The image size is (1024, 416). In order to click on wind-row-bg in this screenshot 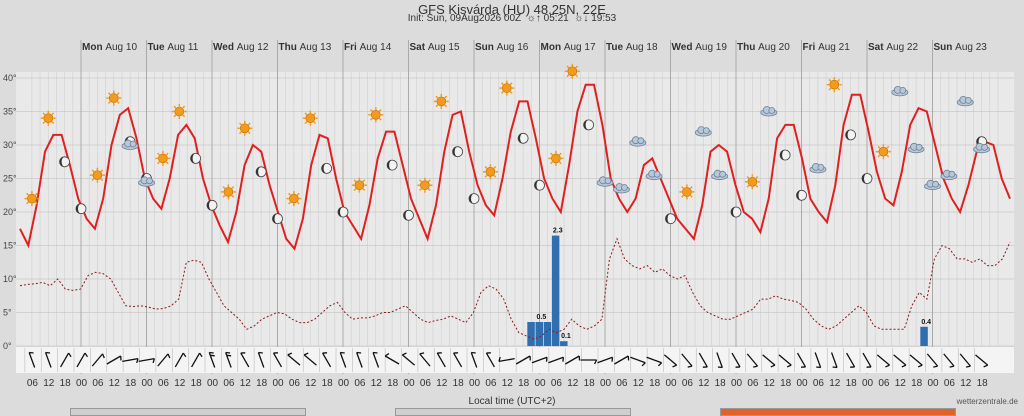, I will do `click(515, 360)`.